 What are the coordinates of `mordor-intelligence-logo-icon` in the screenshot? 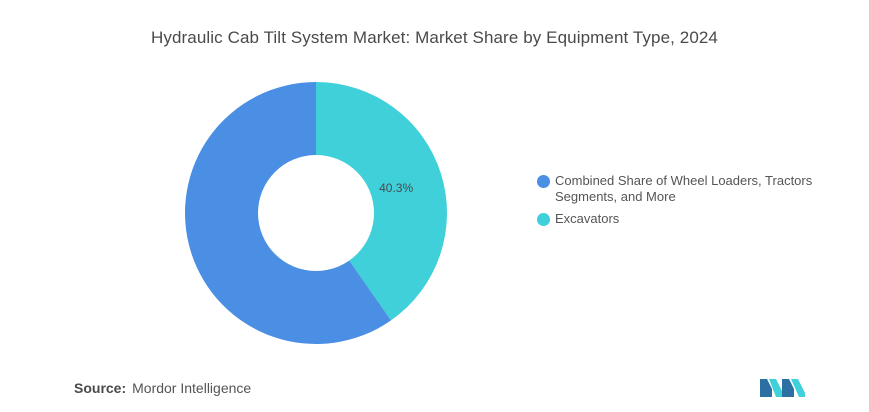 It's located at (783, 388).